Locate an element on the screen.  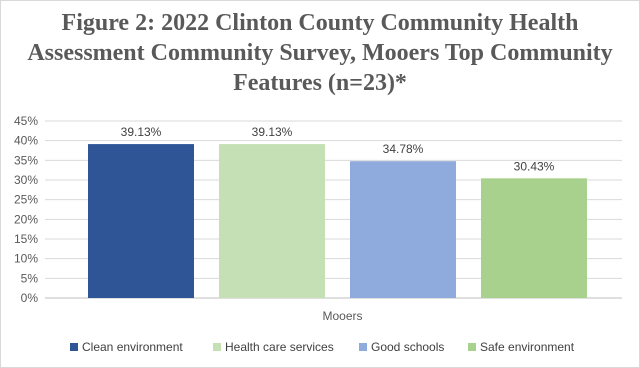
data-label: 34.78% is located at coordinates (403, 149).